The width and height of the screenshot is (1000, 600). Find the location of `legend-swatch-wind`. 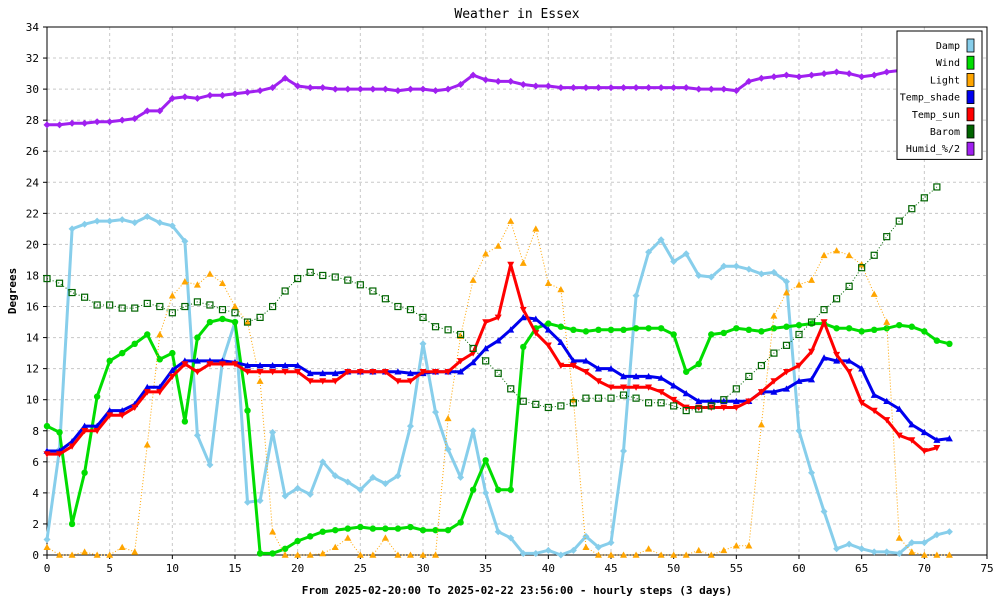

legend-swatch-wind is located at coordinates (970, 62).